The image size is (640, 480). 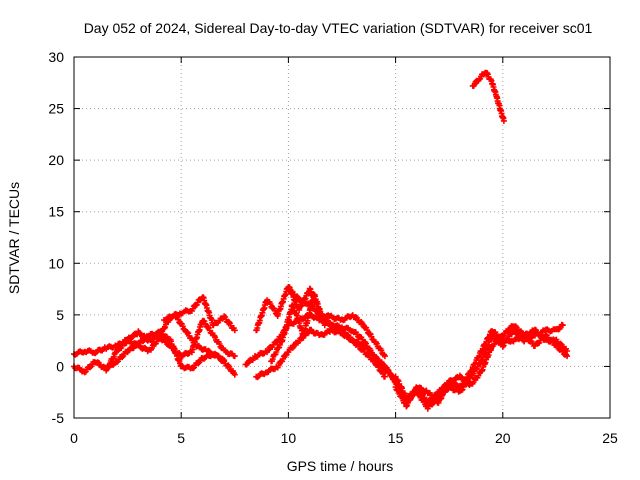 I want to click on x-tick-label: 20, so click(x=503, y=438).